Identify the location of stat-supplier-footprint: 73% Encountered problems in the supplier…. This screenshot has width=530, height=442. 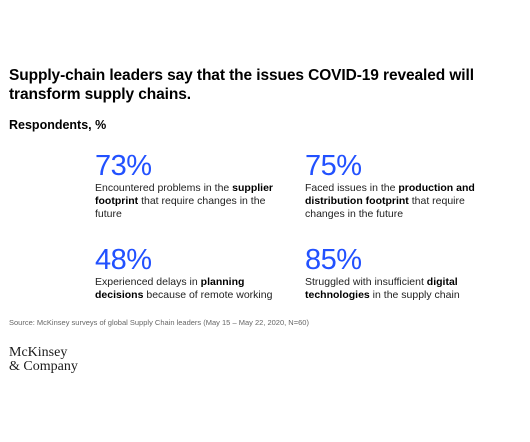
(195, 186).